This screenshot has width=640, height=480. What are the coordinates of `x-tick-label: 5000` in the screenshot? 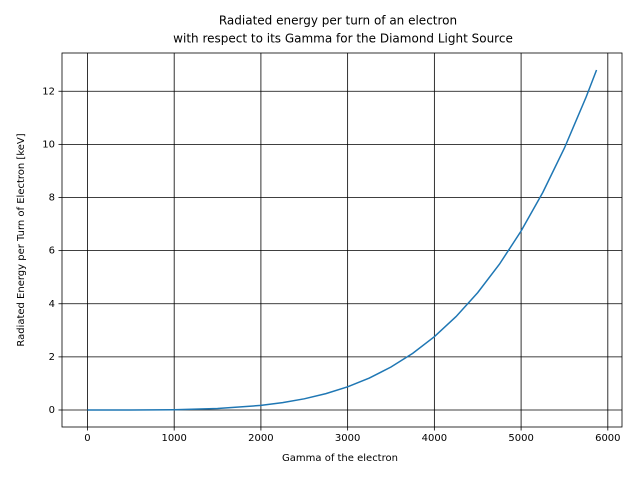 It's located at (520, 438).